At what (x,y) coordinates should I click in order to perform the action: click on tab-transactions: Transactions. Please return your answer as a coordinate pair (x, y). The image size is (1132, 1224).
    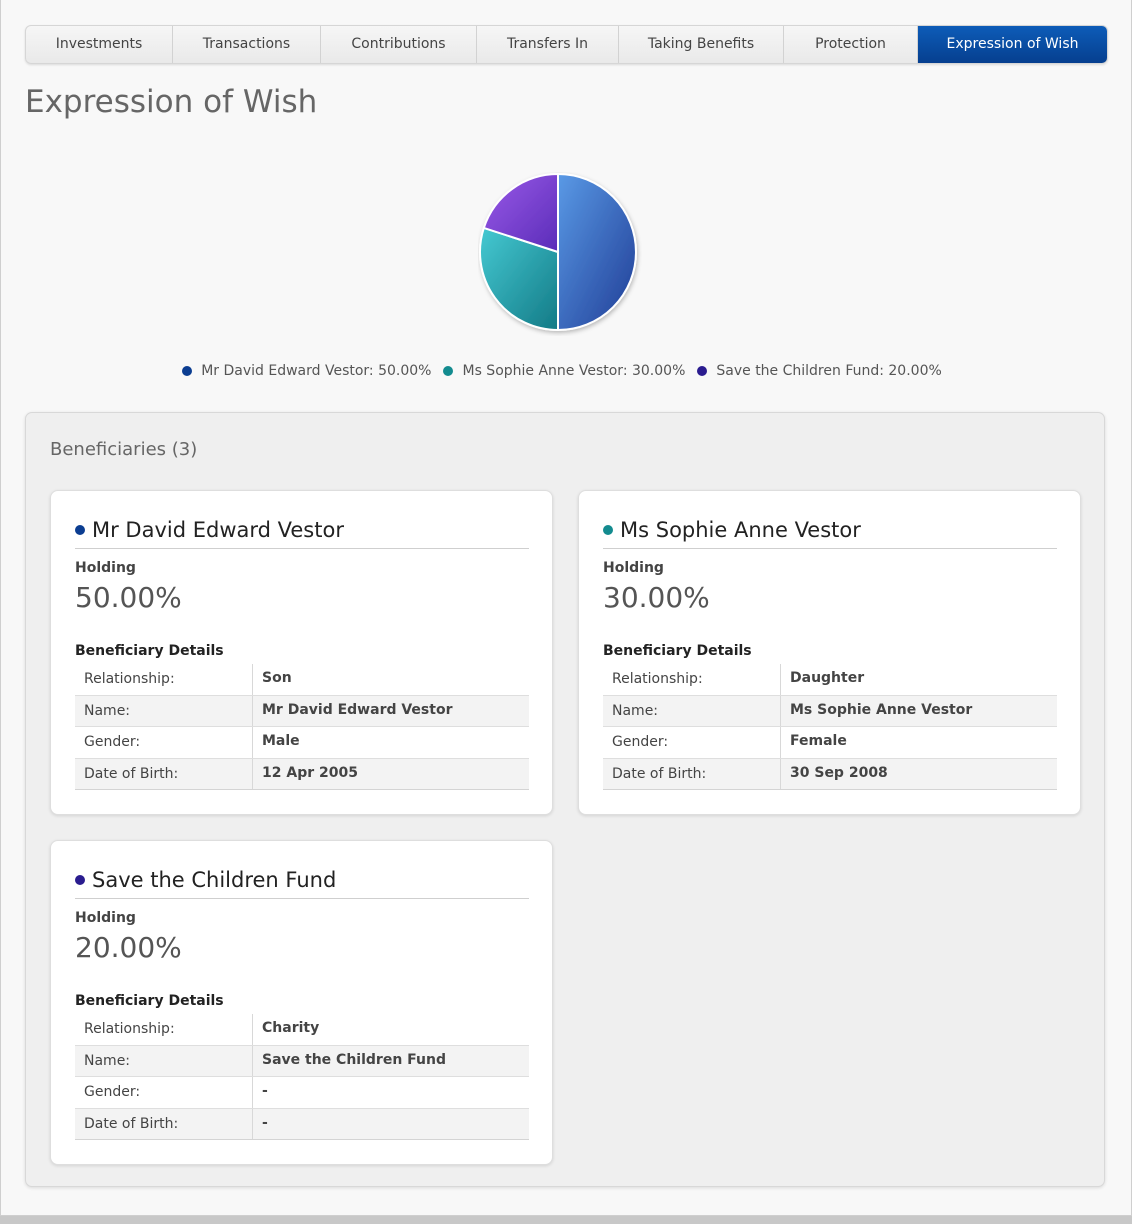
    Looking at the image, I should click on (247, 44).